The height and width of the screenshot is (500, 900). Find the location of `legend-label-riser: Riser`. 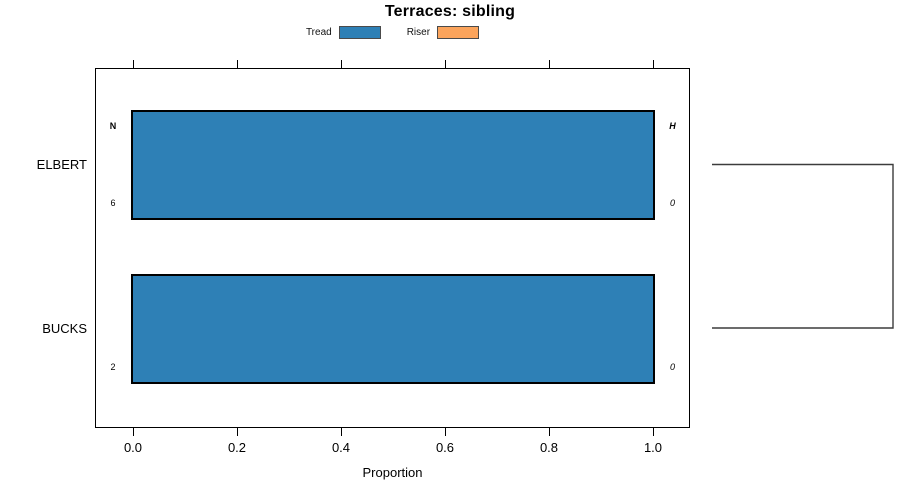

legend-label-riser: Riser is located at coordinates (418, 32).